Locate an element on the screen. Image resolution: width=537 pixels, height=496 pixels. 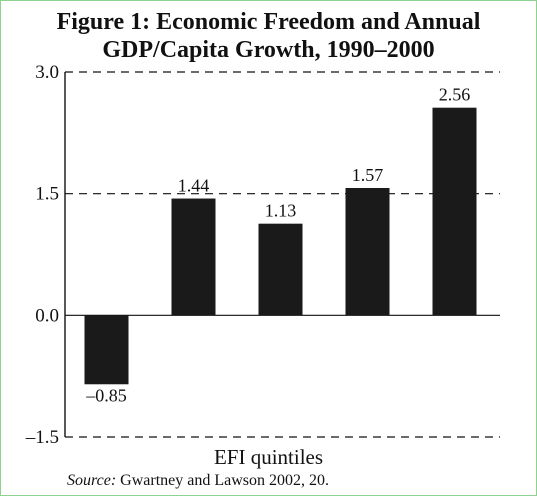
x-axis-label: EFI quintiles is located at coordinates (268, 457).